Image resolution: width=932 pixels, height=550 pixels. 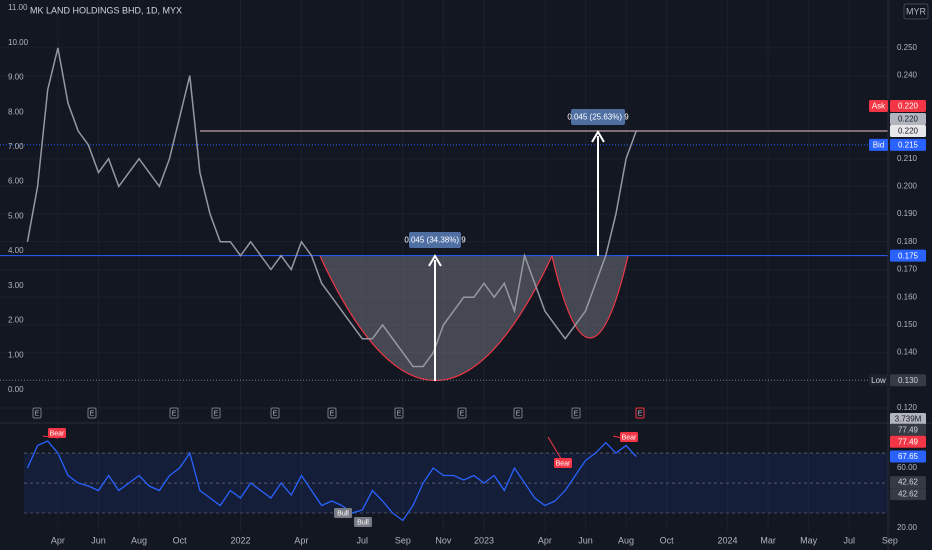 I want to click on price-tag-name: Low, so click(x=878, y=380).